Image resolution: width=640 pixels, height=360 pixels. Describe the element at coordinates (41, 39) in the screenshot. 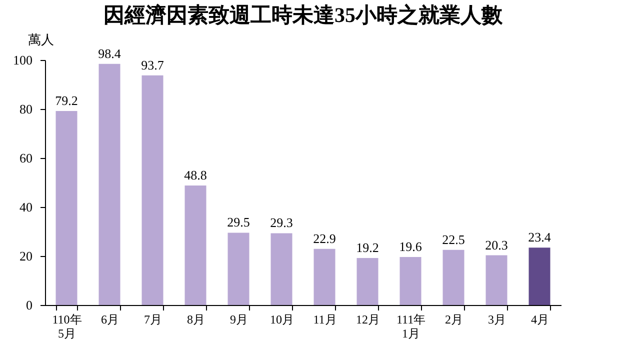

I see `y-axis-title: 萬人` at that location.